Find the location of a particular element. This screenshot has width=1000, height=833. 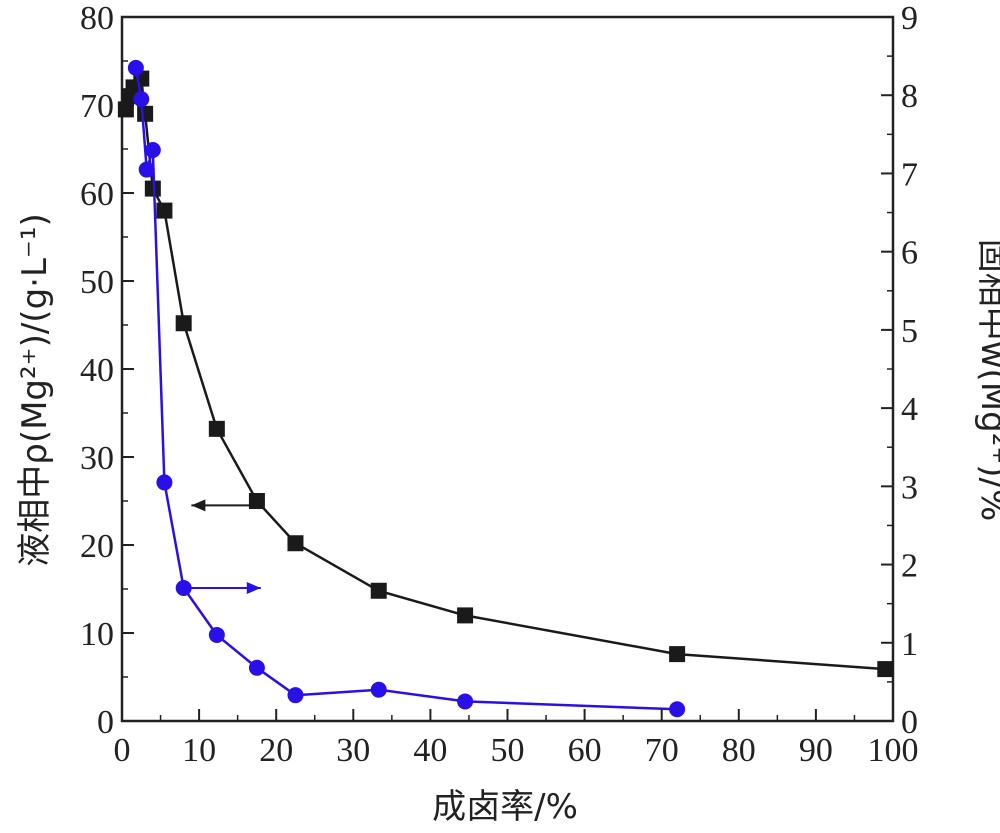

right-tick-label: 3 is located at coordinates (909, 487).